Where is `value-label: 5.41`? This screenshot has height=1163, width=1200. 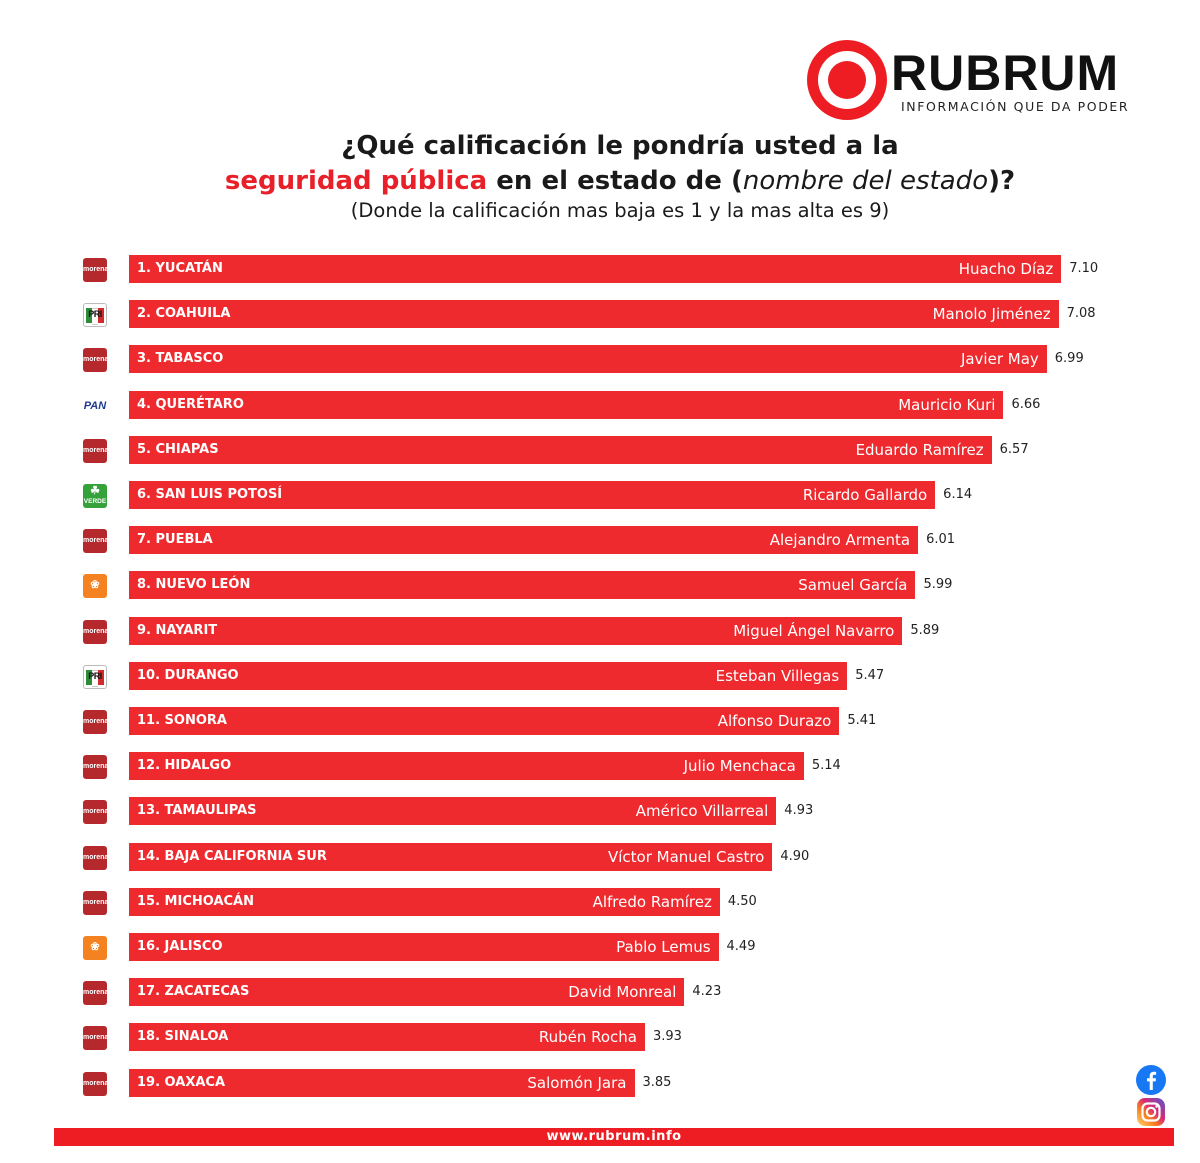
value-label: 5.41 is located at coordinates (862, 720).